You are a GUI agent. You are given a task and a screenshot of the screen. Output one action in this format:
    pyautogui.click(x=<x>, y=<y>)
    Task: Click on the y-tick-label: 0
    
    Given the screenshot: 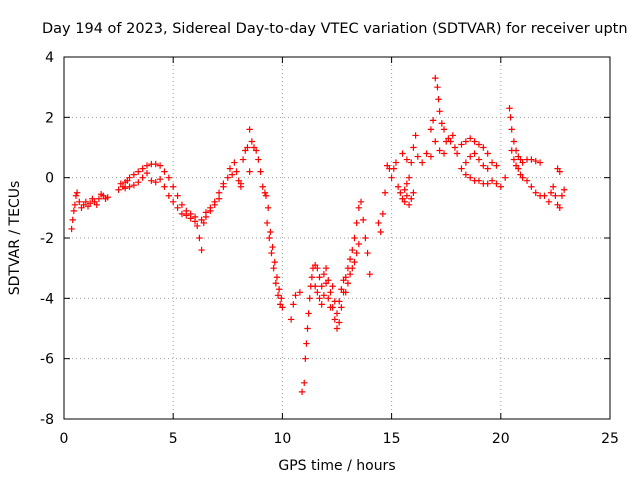 What is the action you would take?
    pyautogui.click(x=49, y=179)
    